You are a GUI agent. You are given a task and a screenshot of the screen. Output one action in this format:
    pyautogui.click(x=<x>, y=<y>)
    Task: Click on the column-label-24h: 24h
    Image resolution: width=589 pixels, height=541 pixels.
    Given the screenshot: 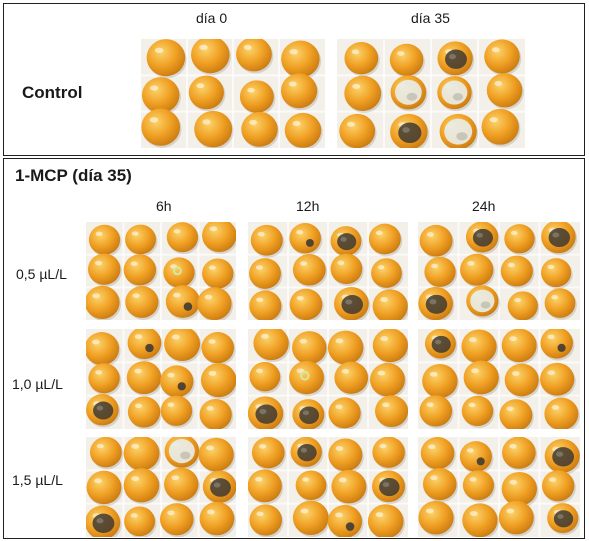 What is the action you would take?
    pyautogui.click(x=484, y=206)
    